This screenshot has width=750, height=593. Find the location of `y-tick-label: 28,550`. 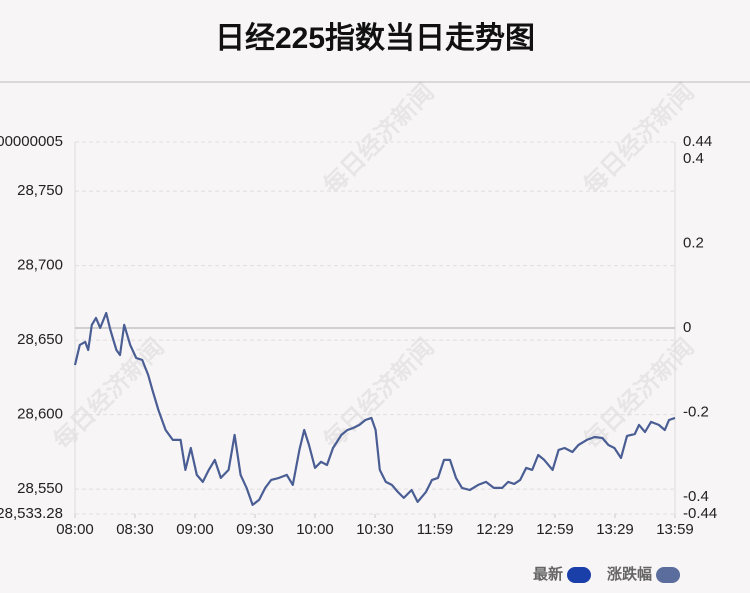

y-tick-label: 28,550 is located at coordinates (40, 488).